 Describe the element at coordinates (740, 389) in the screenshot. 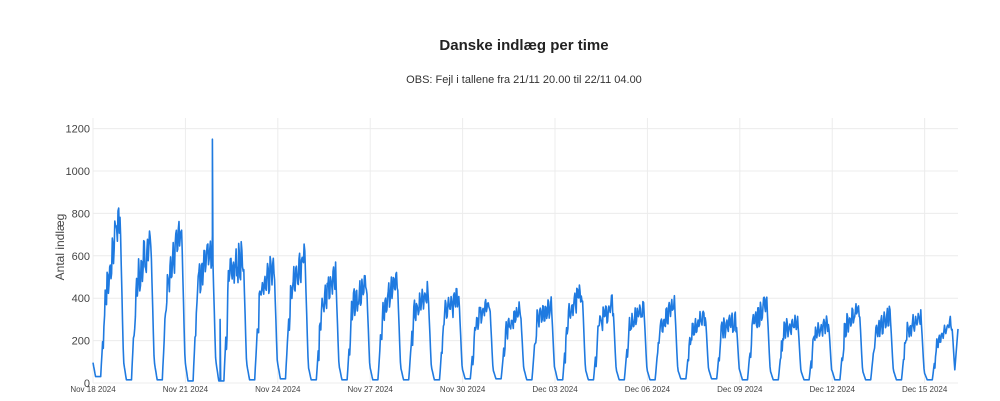

I see `x-tick-label: Dec 09 2024` at that location.